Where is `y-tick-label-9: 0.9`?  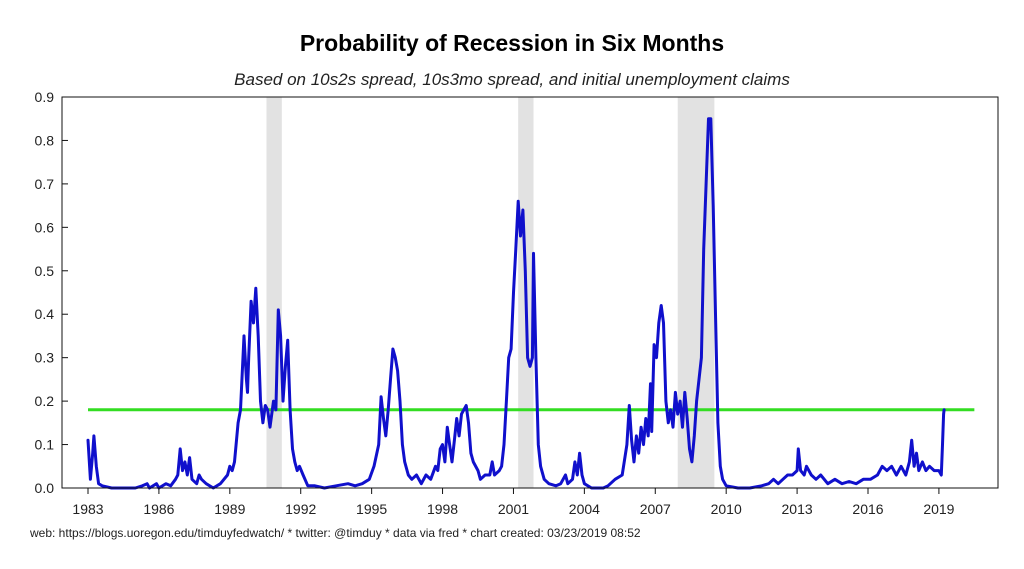 y-tick-label-9: 0.9 is located at coordinates (45, 97).